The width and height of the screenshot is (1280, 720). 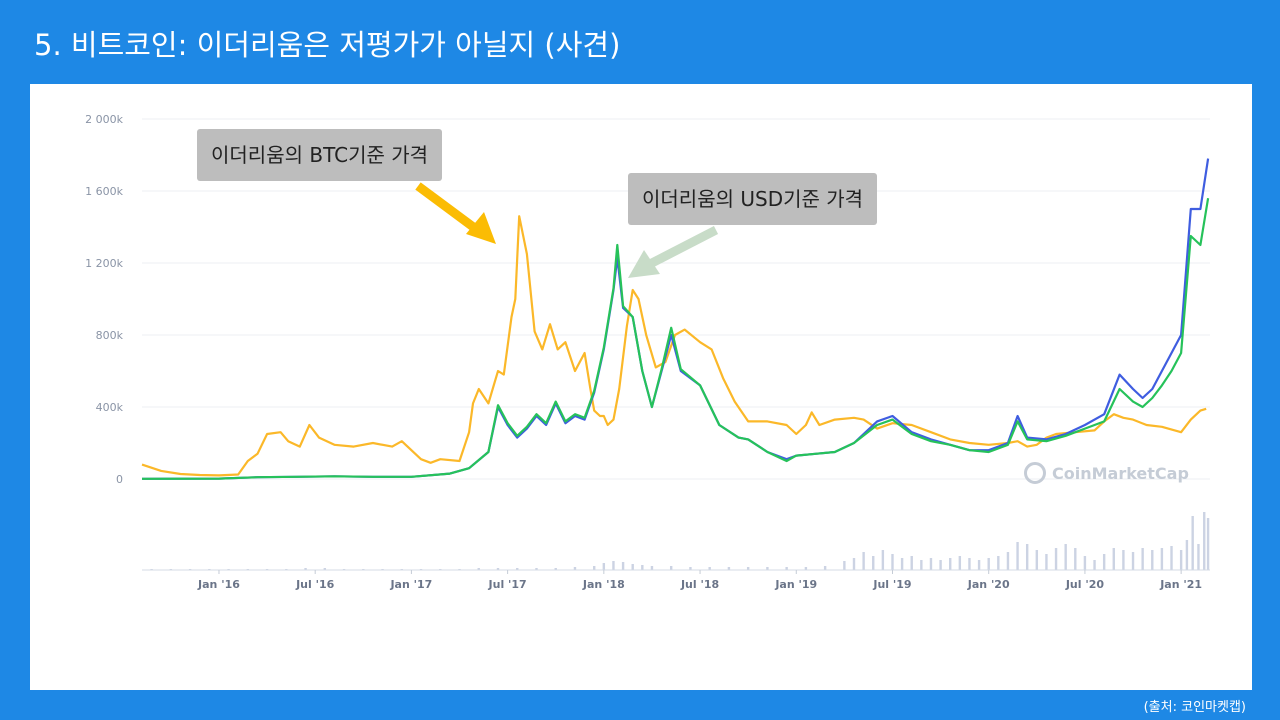 I want to click on y-tick-label: 400k, so click(x=110, y=407).